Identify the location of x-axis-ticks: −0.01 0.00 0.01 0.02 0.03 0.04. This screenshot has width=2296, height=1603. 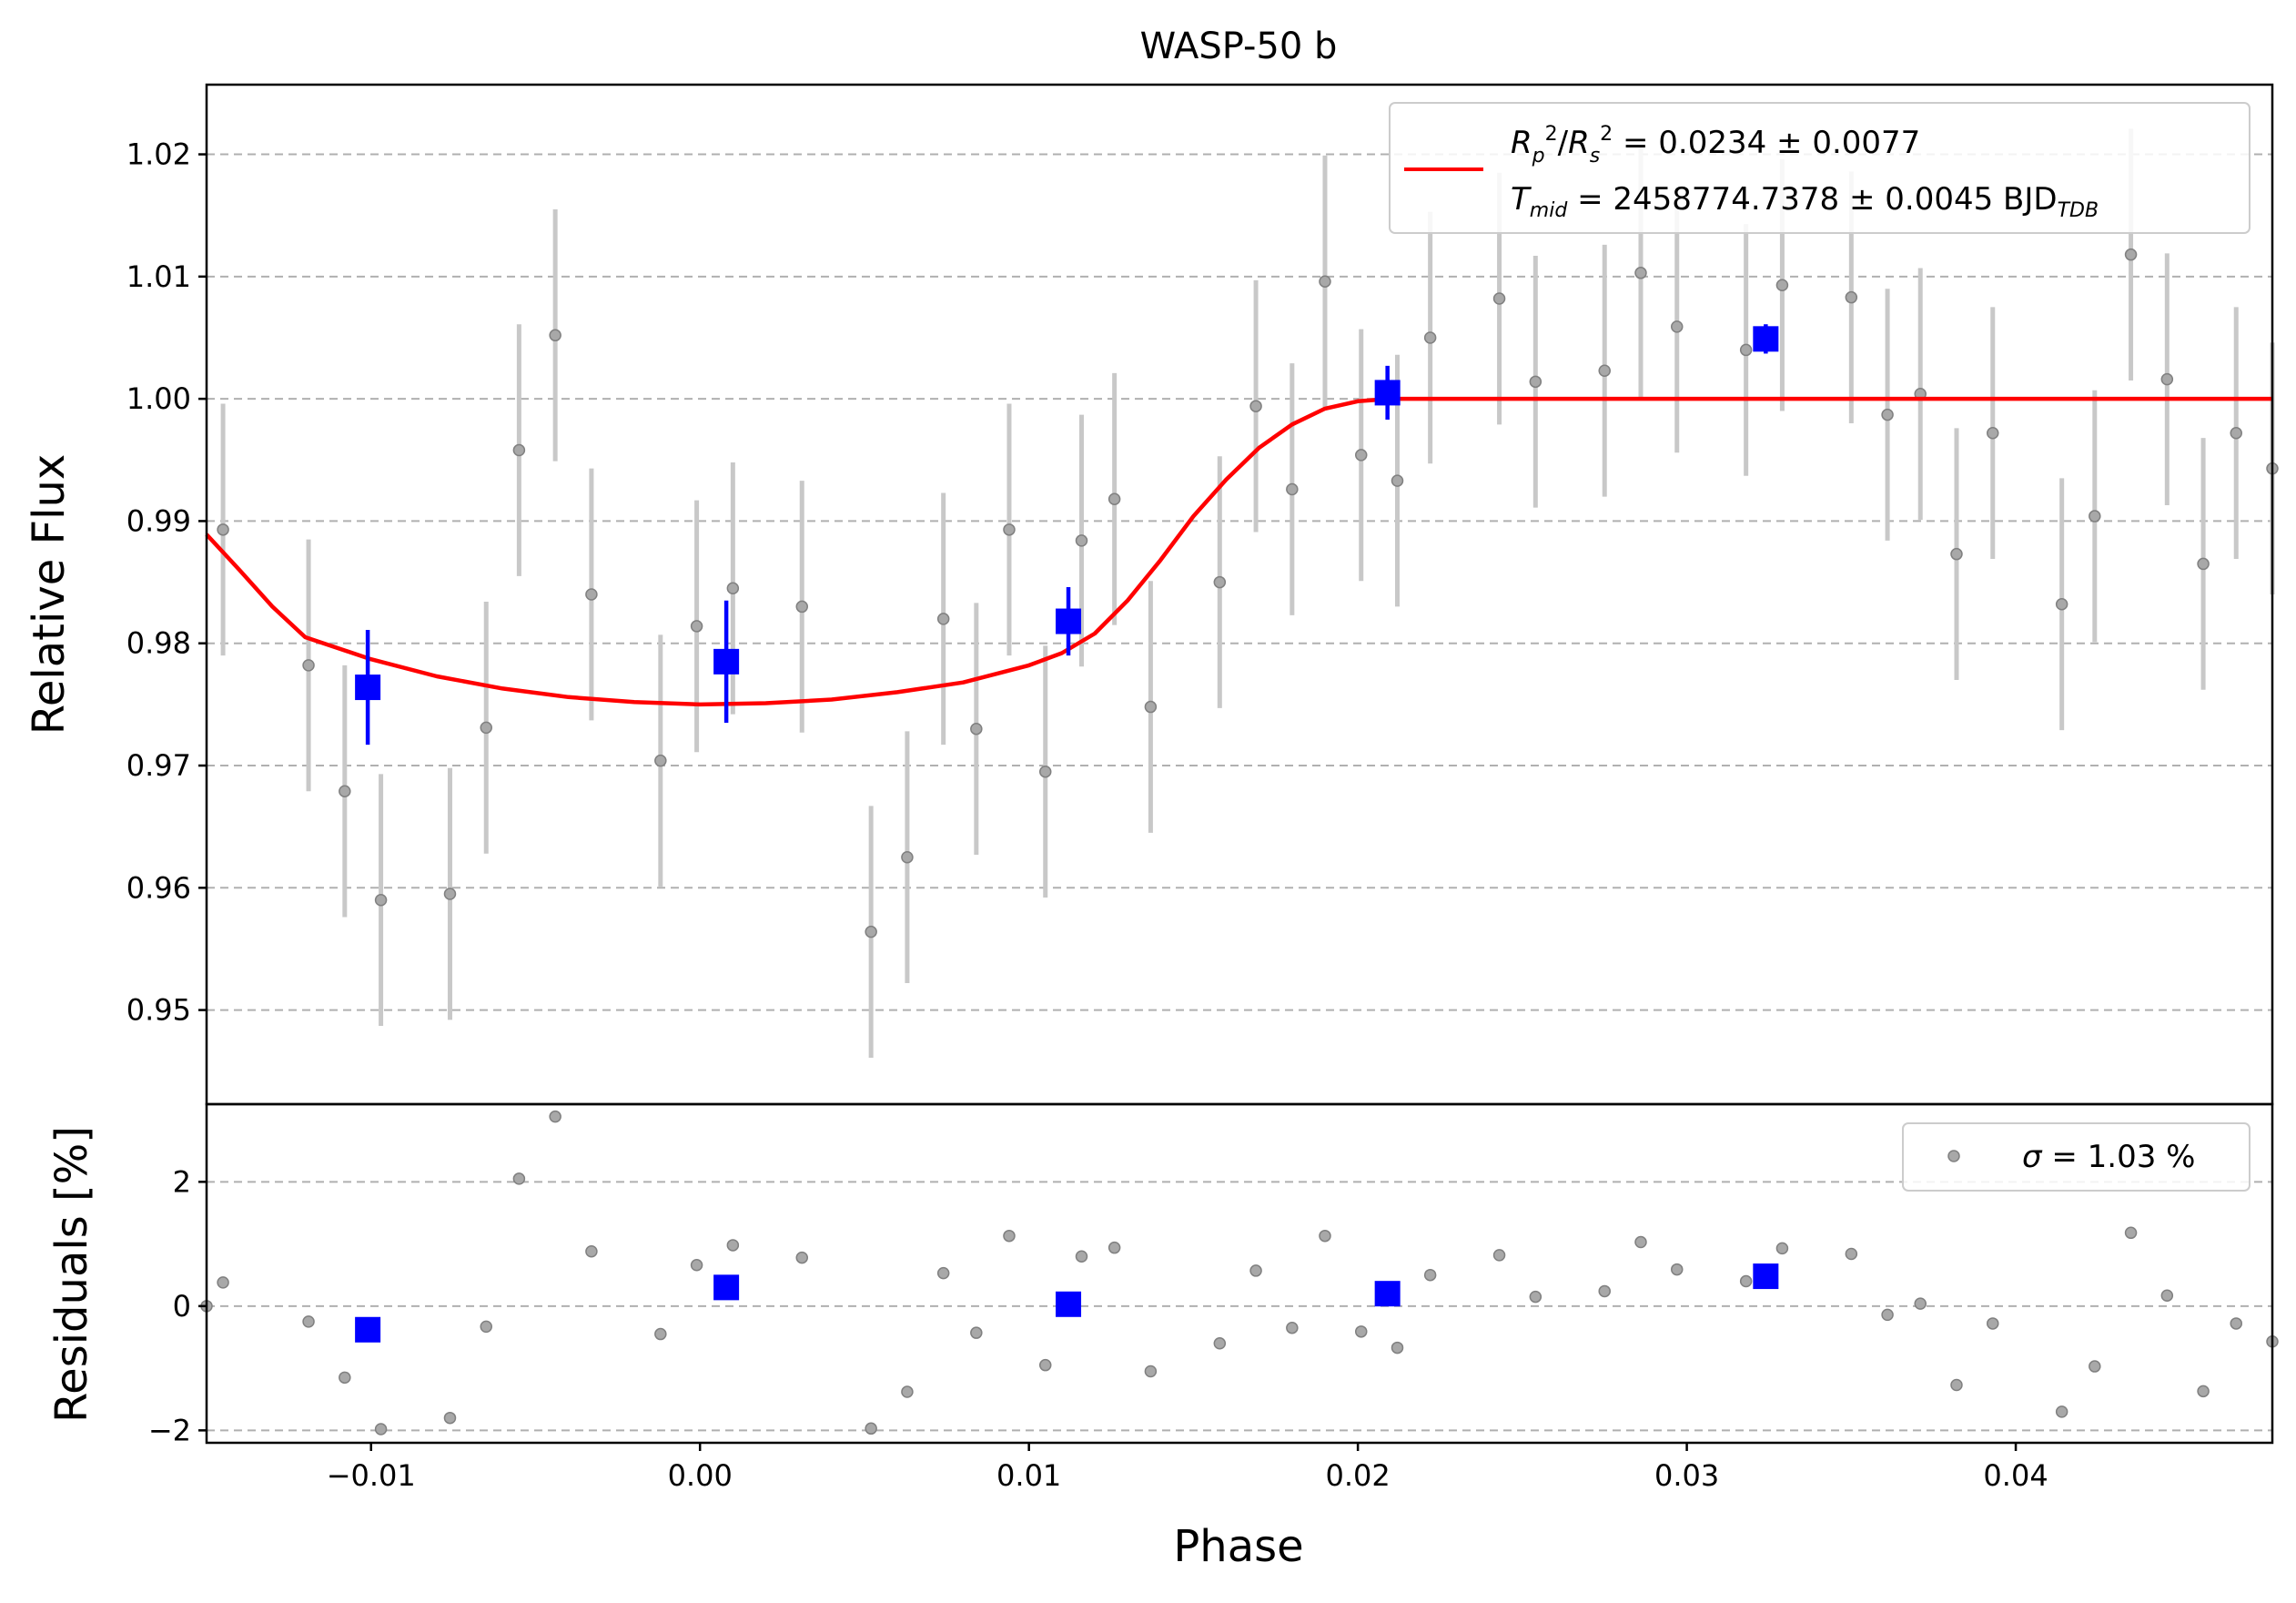
(1188, 1468).